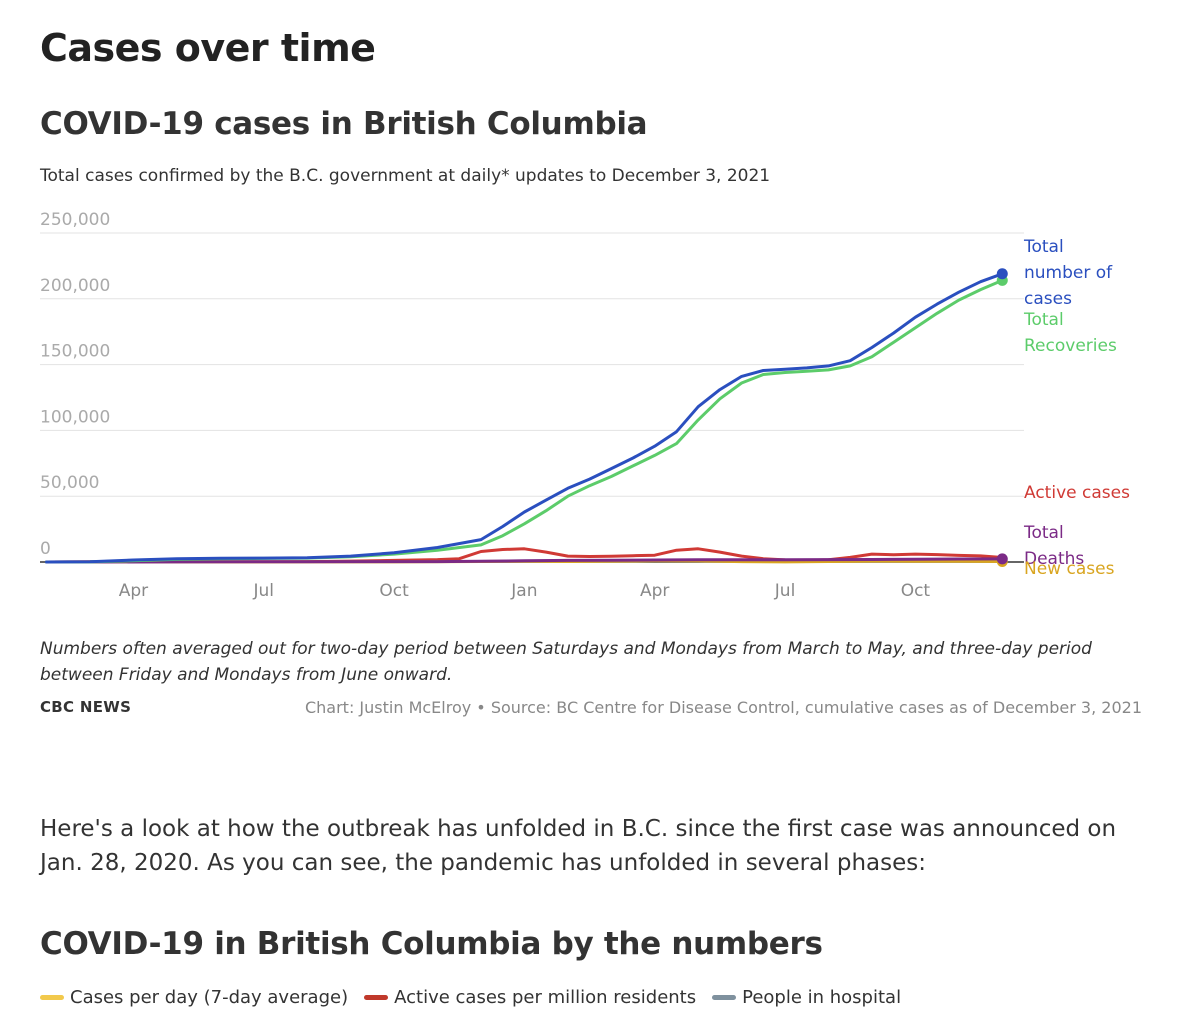 This screenshot has width=1200, height=1025. What do you see at coordinates (86, 707) in the screenshot?
I see `brand-label: CBC NEWS` at bounding box center [86, 707].